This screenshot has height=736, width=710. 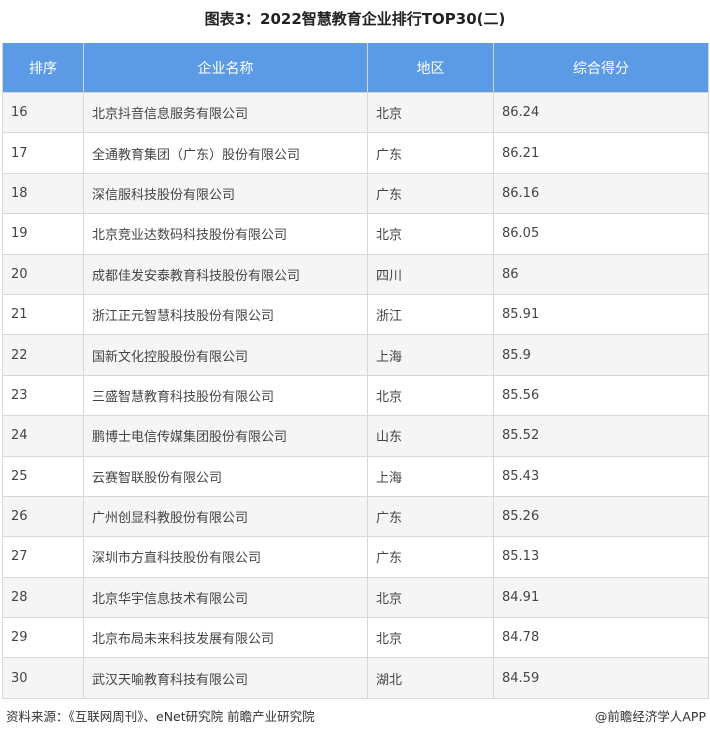 I want to click on score-cell: 84.78, so click(x=601, y=638).